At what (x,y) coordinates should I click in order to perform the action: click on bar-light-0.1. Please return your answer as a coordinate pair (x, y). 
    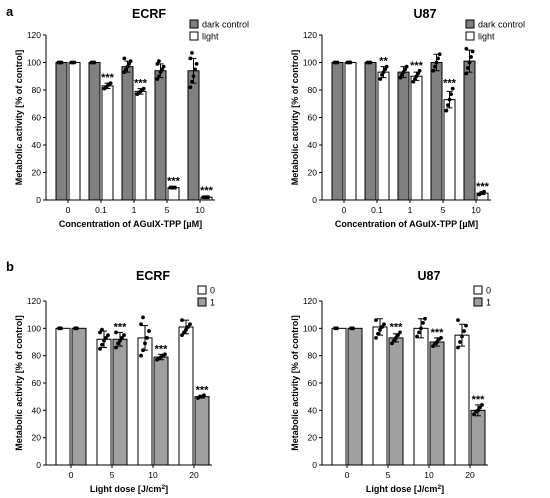
    Looking at the image, I should click on (383, 136).